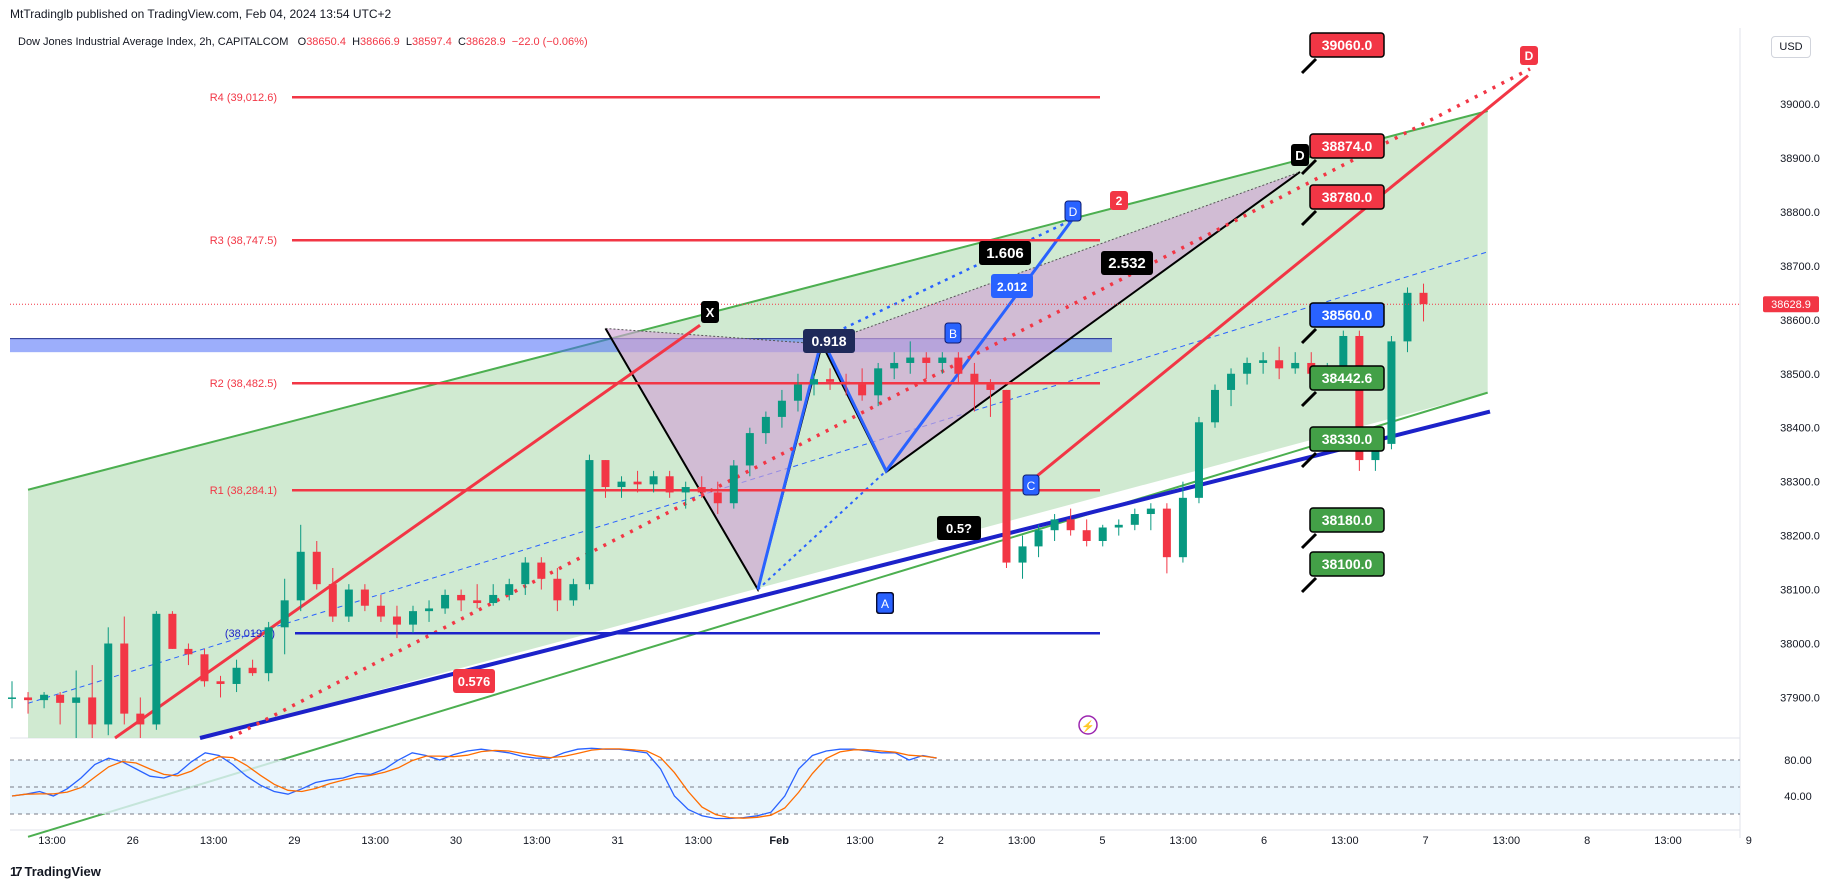  What do you see at coordinates (243, 491) in the screenshot?
I see `pivot-level-label: R1 (38,284.1)` at bounding box center [243, 491].